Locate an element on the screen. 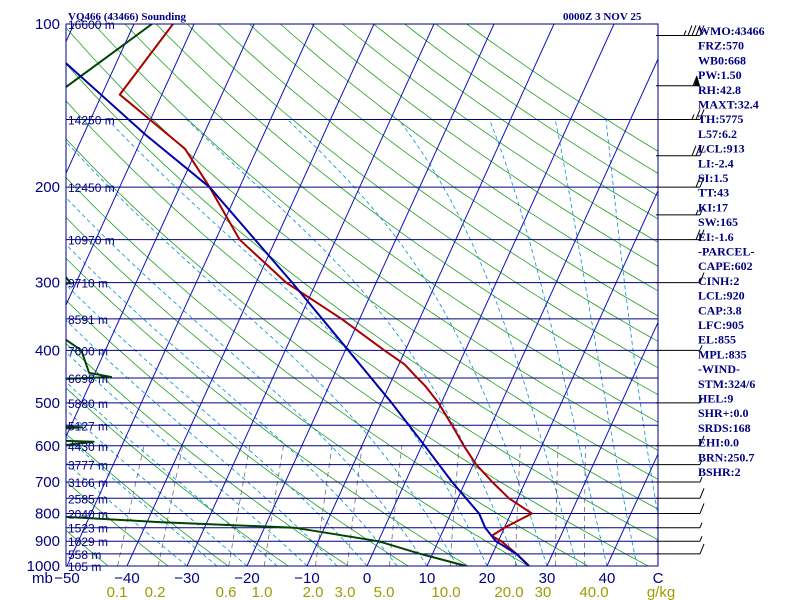  height-label: 3777 m is located at coordinates (88, 466).